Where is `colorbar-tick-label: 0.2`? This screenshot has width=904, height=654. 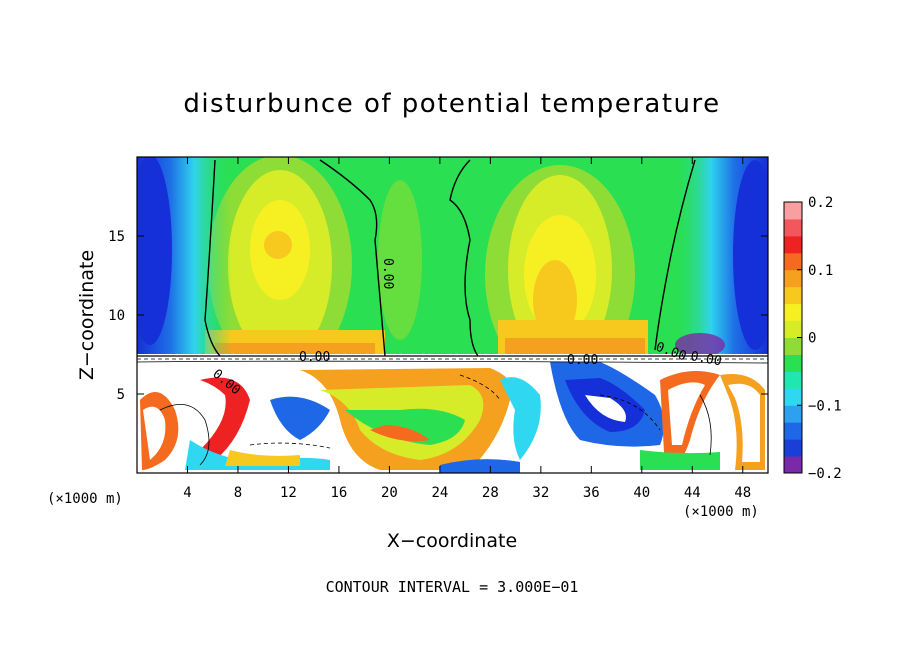 colorbar-tick-label: 0.2 is located at coordinates (820, 203).